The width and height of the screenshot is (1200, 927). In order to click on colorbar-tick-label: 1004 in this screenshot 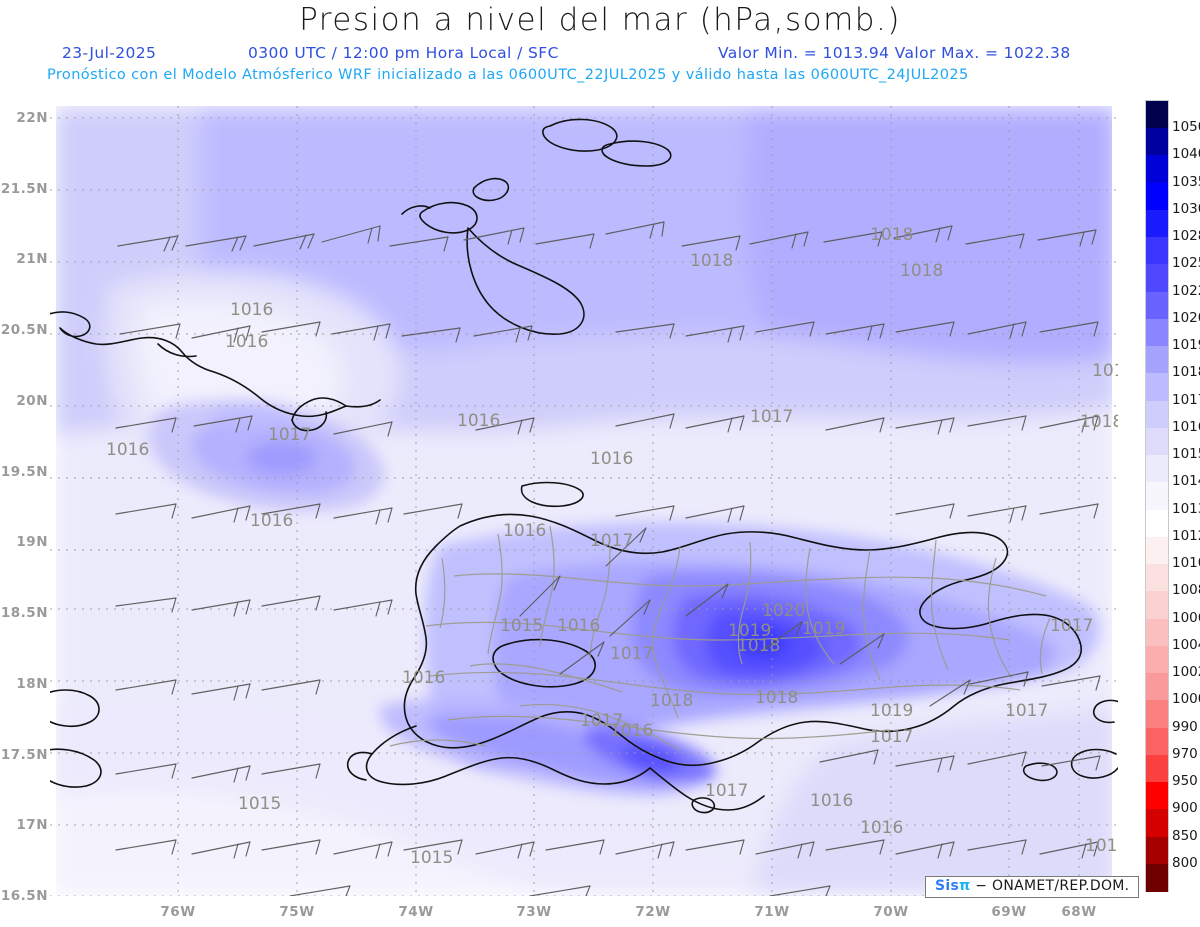, I will do `click(1186, 644)`.